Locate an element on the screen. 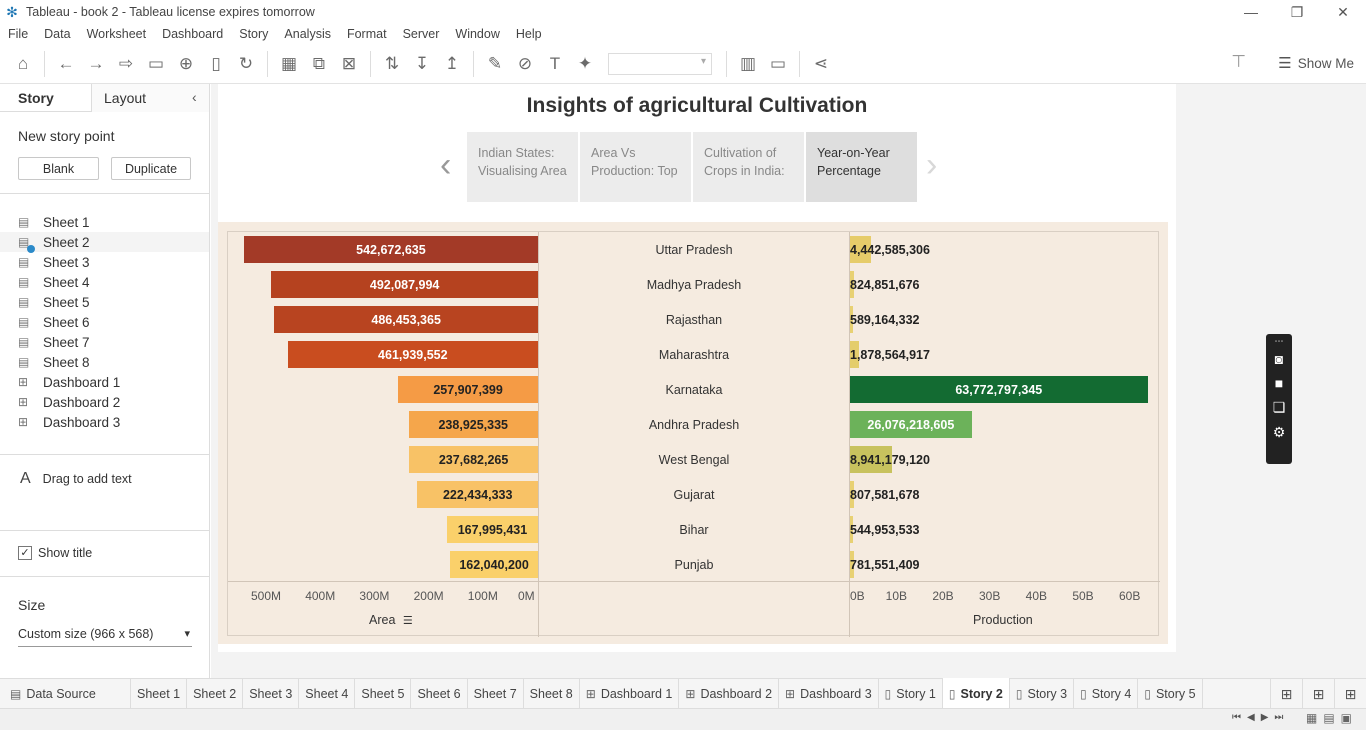 The width and height of the screenshot is (1366, 730). sheet-tab: ⊞ Dashboard 2 is located at coordinates (729, 693).